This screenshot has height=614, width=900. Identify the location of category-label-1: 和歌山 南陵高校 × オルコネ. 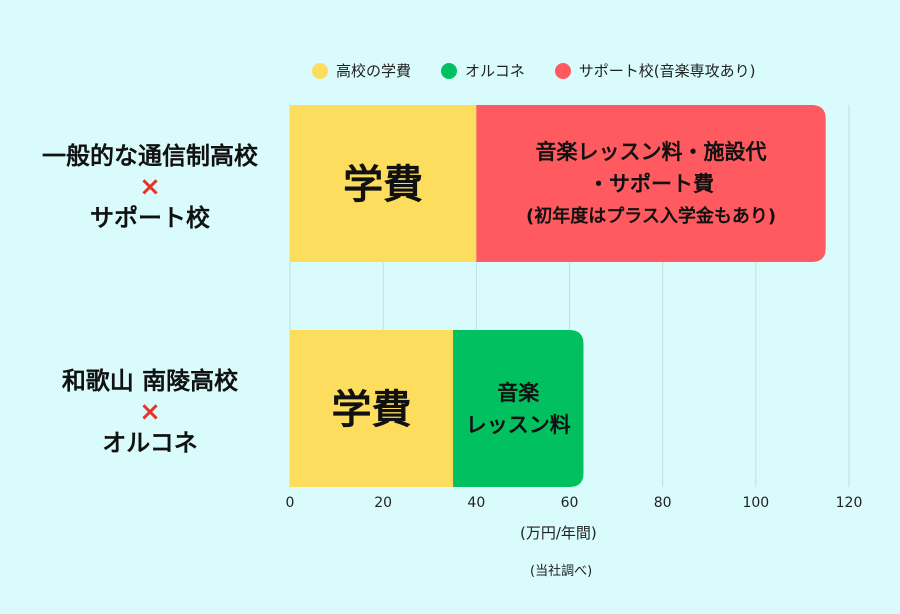
(150, 412).